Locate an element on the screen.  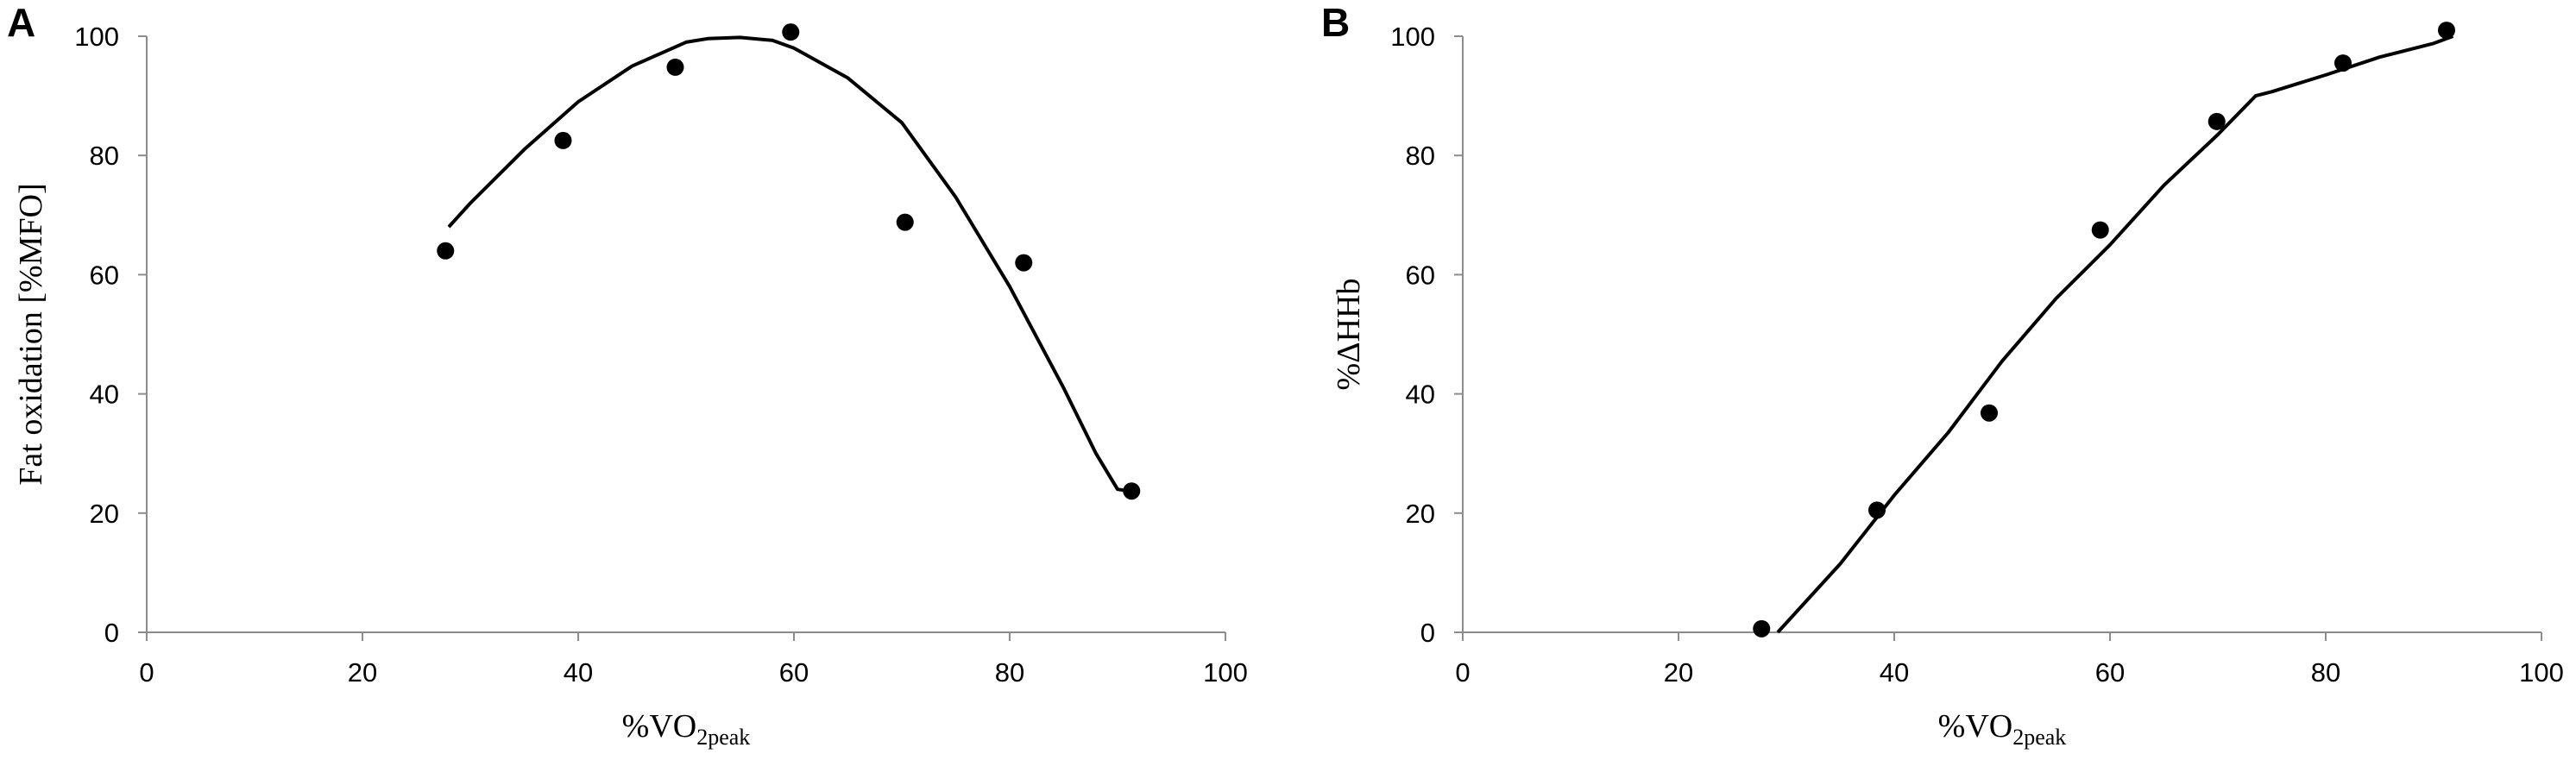
panel-letter: B is located at coordinates (1335, 22).